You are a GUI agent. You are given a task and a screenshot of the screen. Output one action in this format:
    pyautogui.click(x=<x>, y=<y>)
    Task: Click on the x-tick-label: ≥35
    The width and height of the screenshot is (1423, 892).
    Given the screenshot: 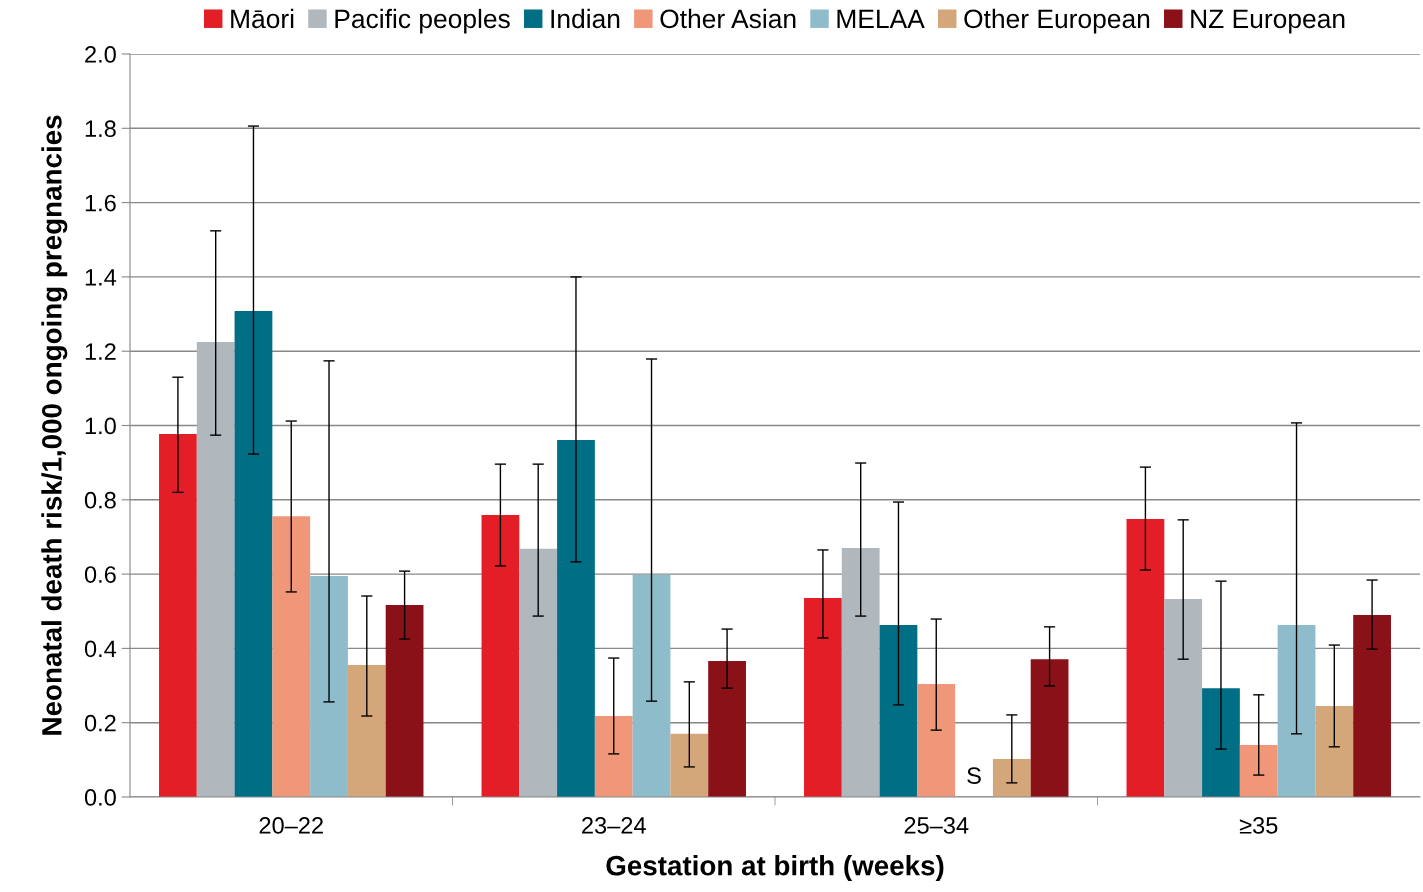 What is the action you would take?
    pyautogui.click(x=1258, y=825)
    